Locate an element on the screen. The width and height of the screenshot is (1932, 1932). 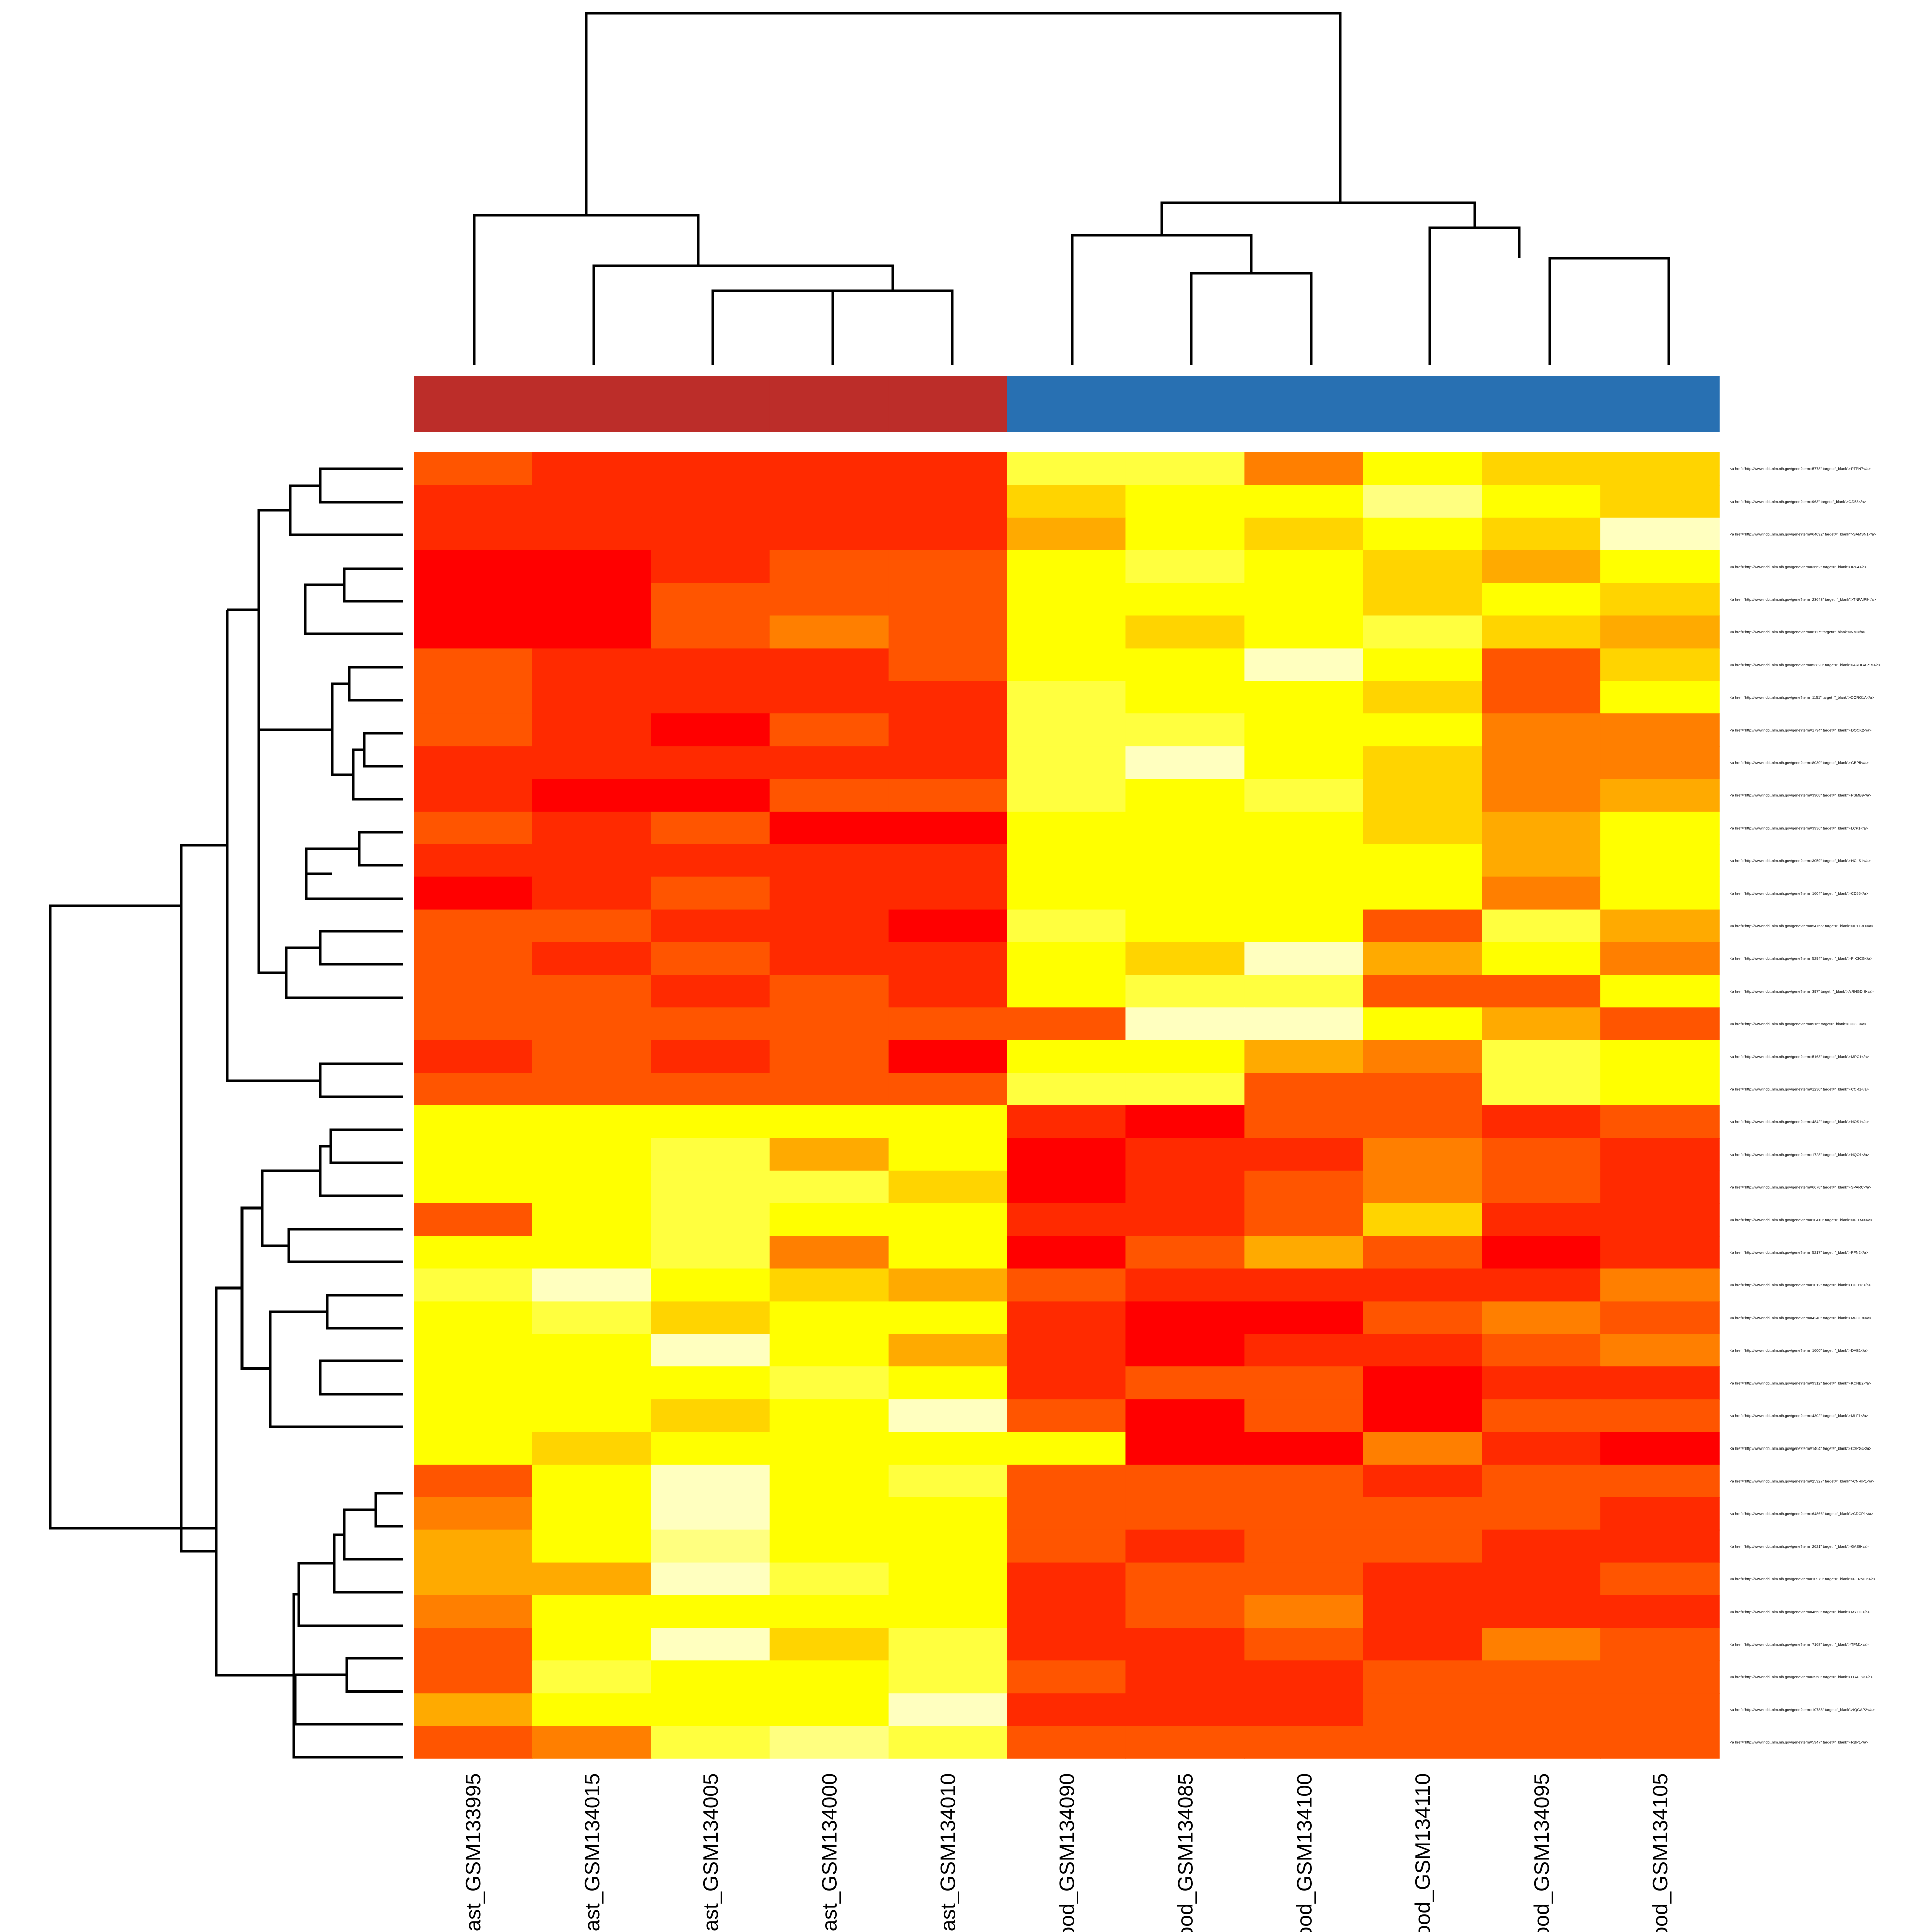
column-label: Blood_GSM134095 is located at coordinates (1542, 1853).